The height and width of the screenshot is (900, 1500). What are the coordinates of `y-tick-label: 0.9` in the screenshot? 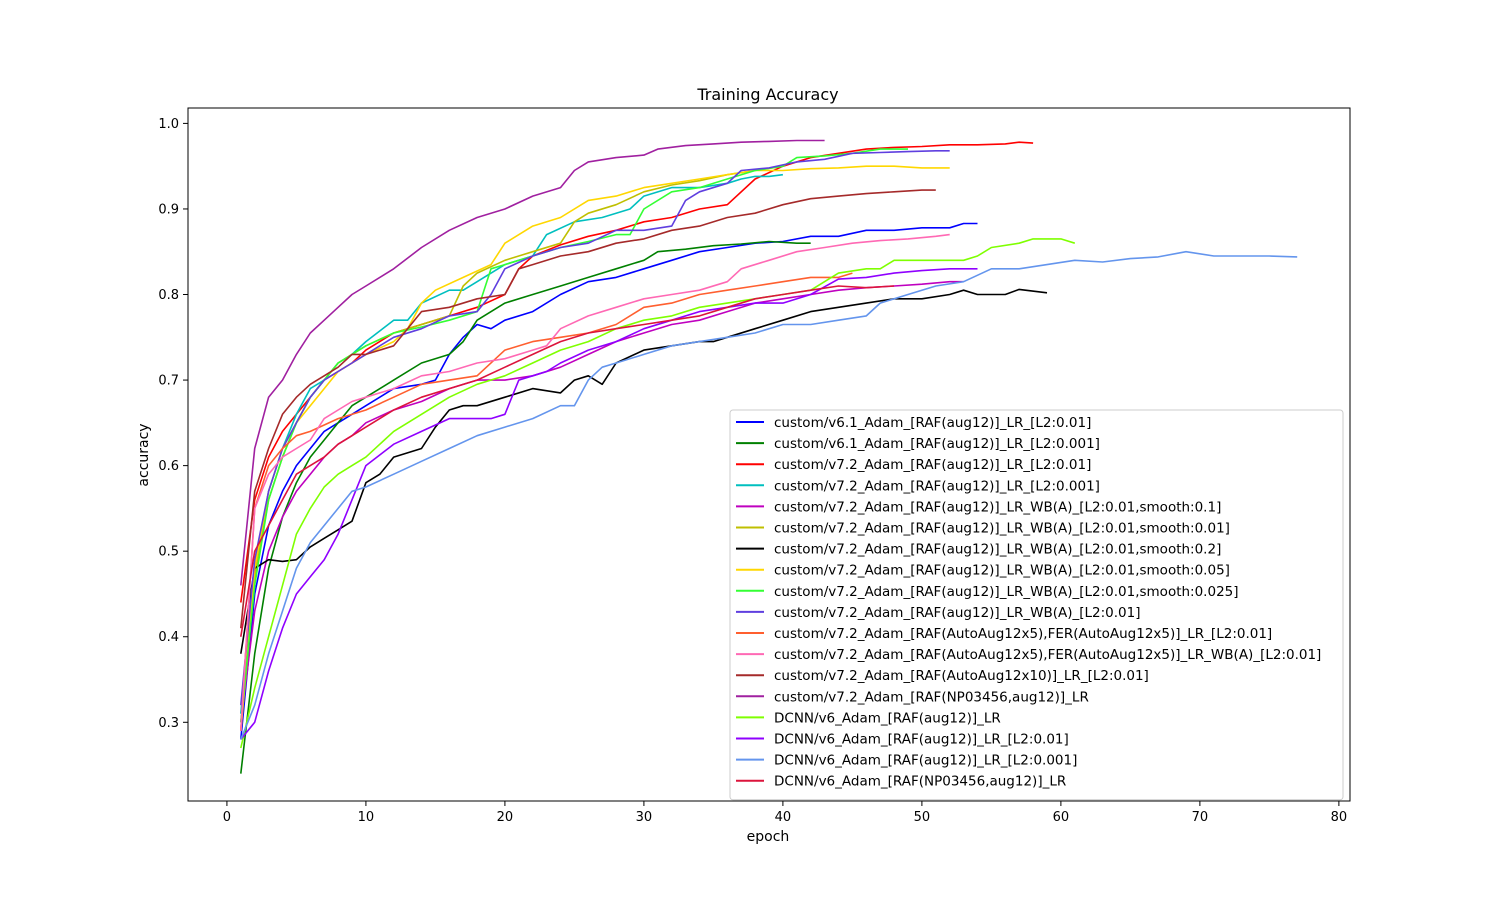 It's located at (168, 209).